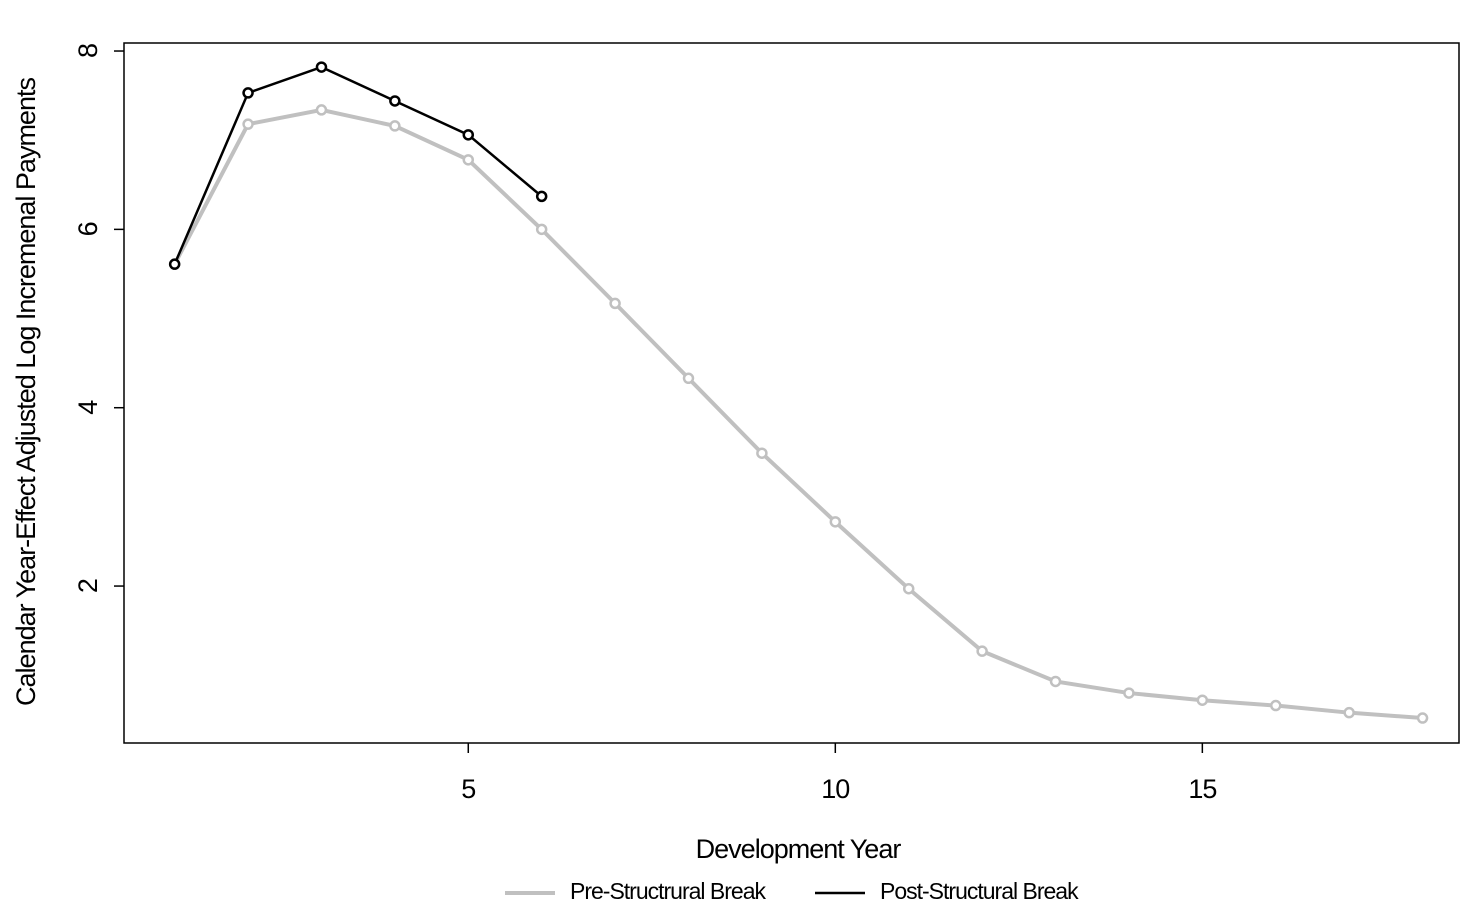  Describe the element at coordinates (358, 165) in the screenshot. I see `series-line` at that location.